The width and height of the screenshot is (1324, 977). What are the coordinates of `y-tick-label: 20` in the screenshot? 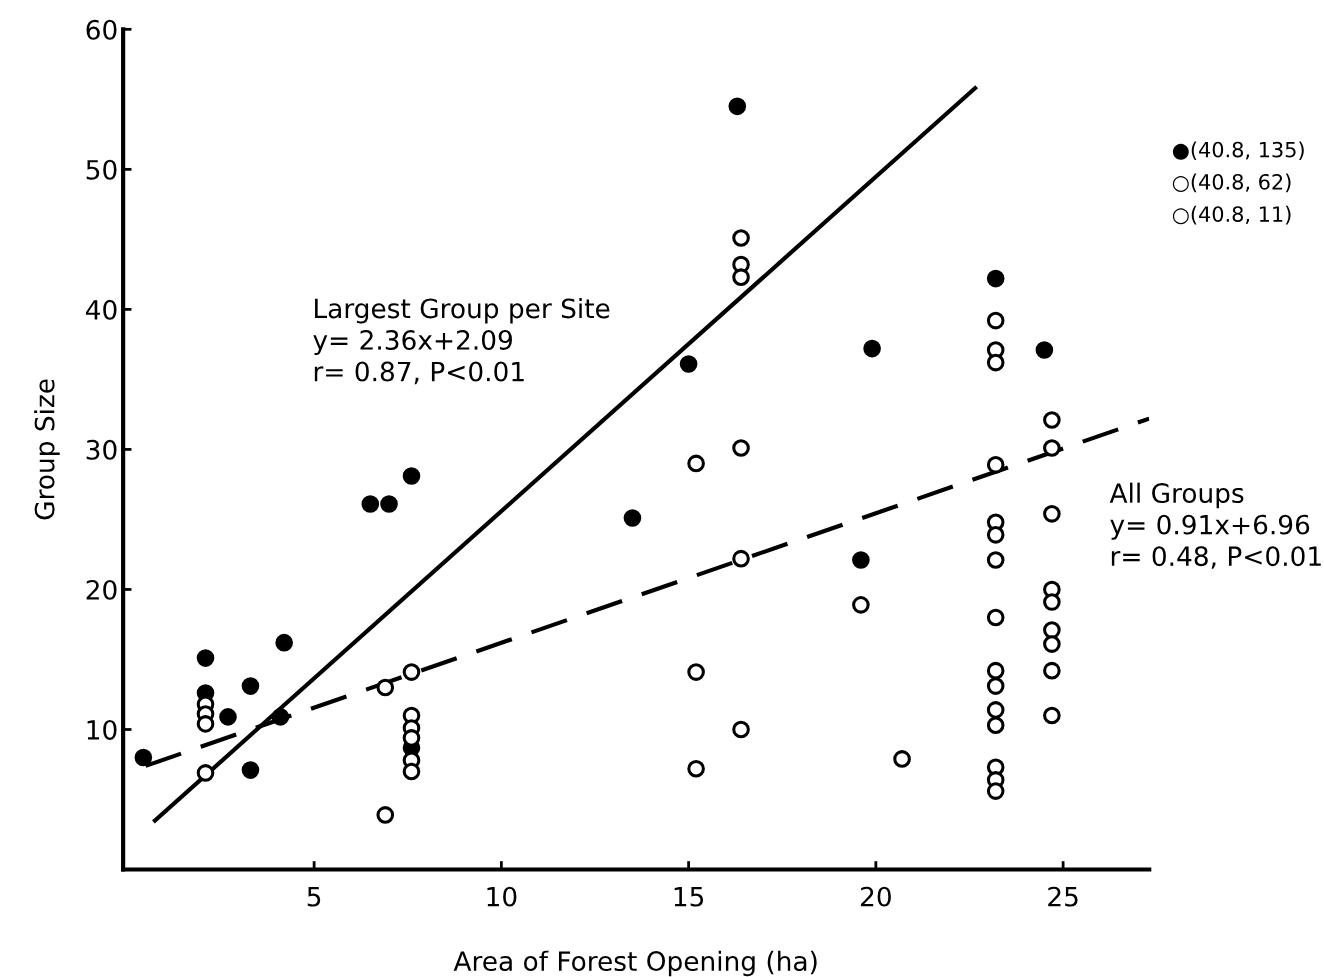 It's located at (101, 589).